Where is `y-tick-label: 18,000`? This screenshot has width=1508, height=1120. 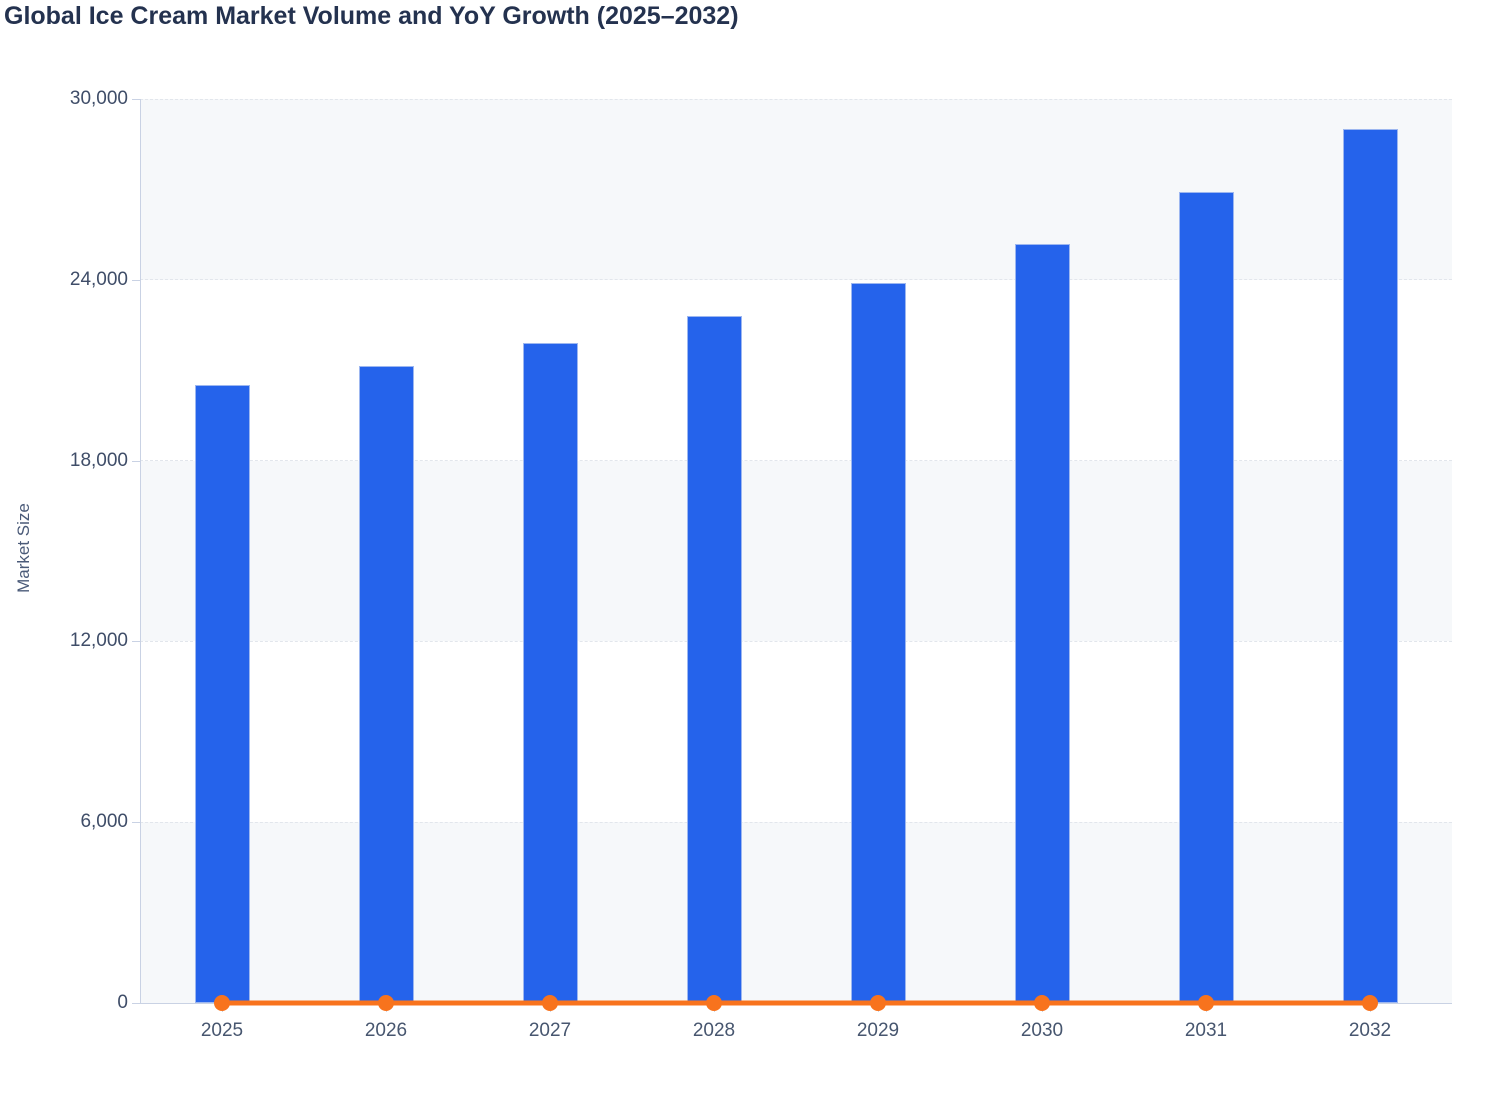 y-tick-label: 18,000 is located at coordinates (98, 460).